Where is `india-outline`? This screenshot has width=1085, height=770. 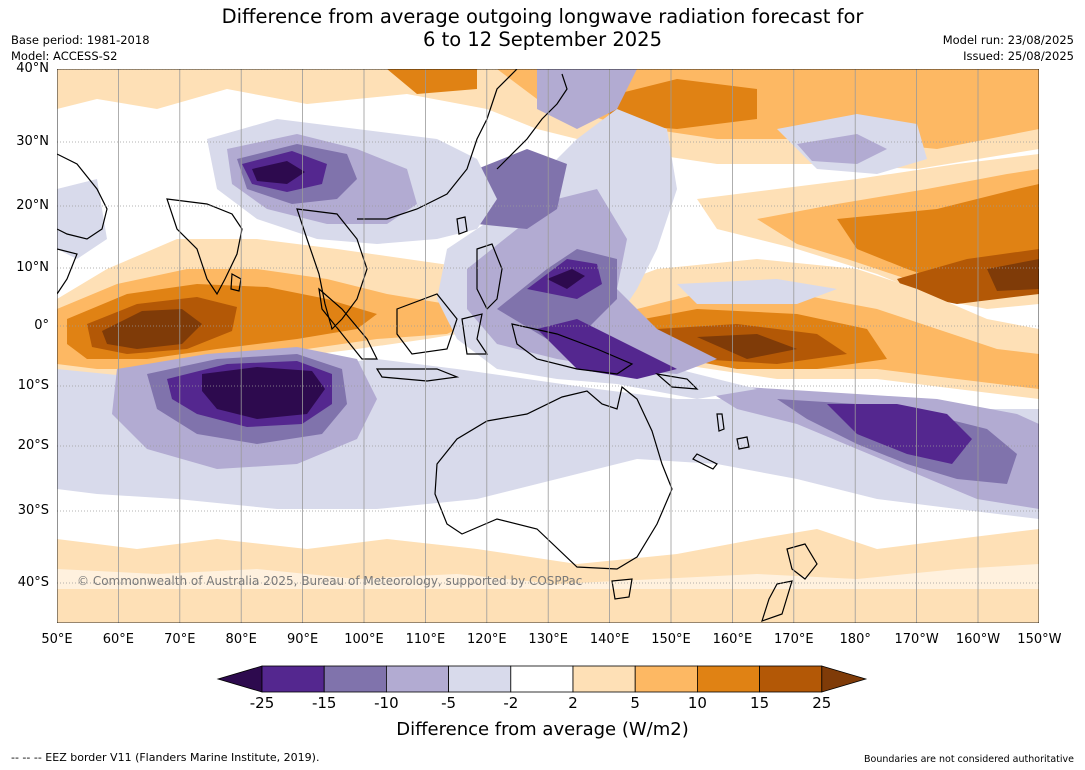
india-outline is located at coordinates (204, 247).